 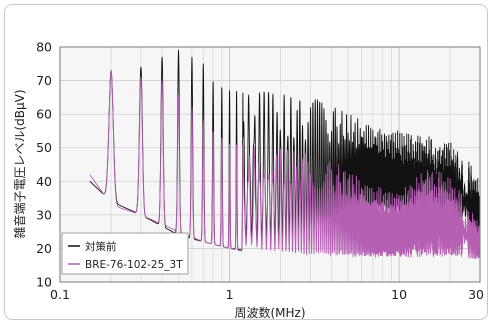 I want to click on x-tick-label: 0.1, so click(x=60, y=294).